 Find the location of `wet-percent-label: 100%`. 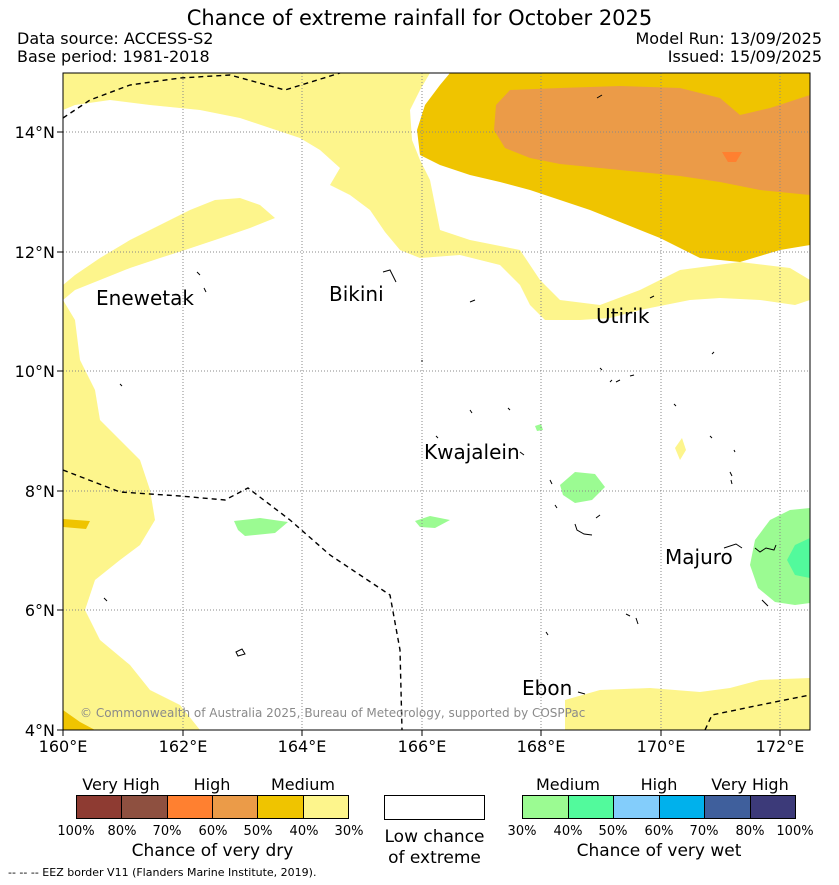

wet-percent-label: 100% is located at coordinates (795, 831).